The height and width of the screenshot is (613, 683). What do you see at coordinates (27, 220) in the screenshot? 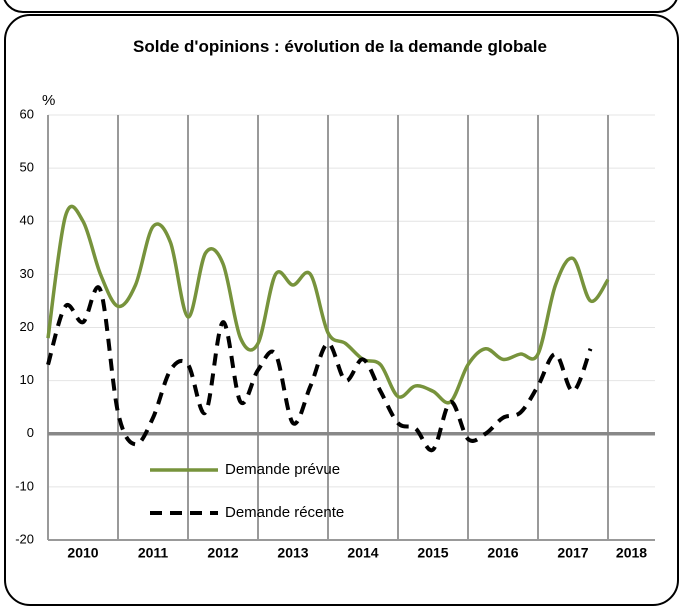
I see `y-tick-label: 40` at bounding box center [27, 220].